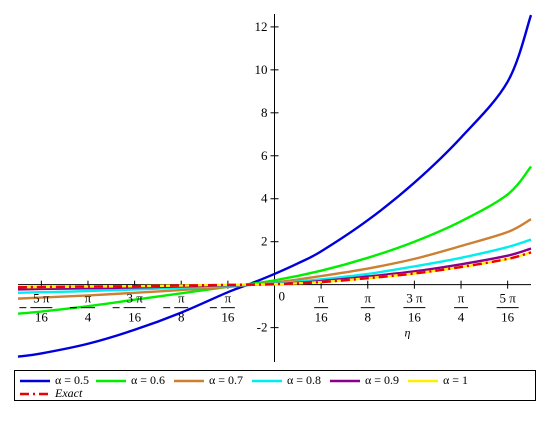 The width and height of the screenshot is (550, 423). I want to click on y-tick-label: 10, so click(261, 69).